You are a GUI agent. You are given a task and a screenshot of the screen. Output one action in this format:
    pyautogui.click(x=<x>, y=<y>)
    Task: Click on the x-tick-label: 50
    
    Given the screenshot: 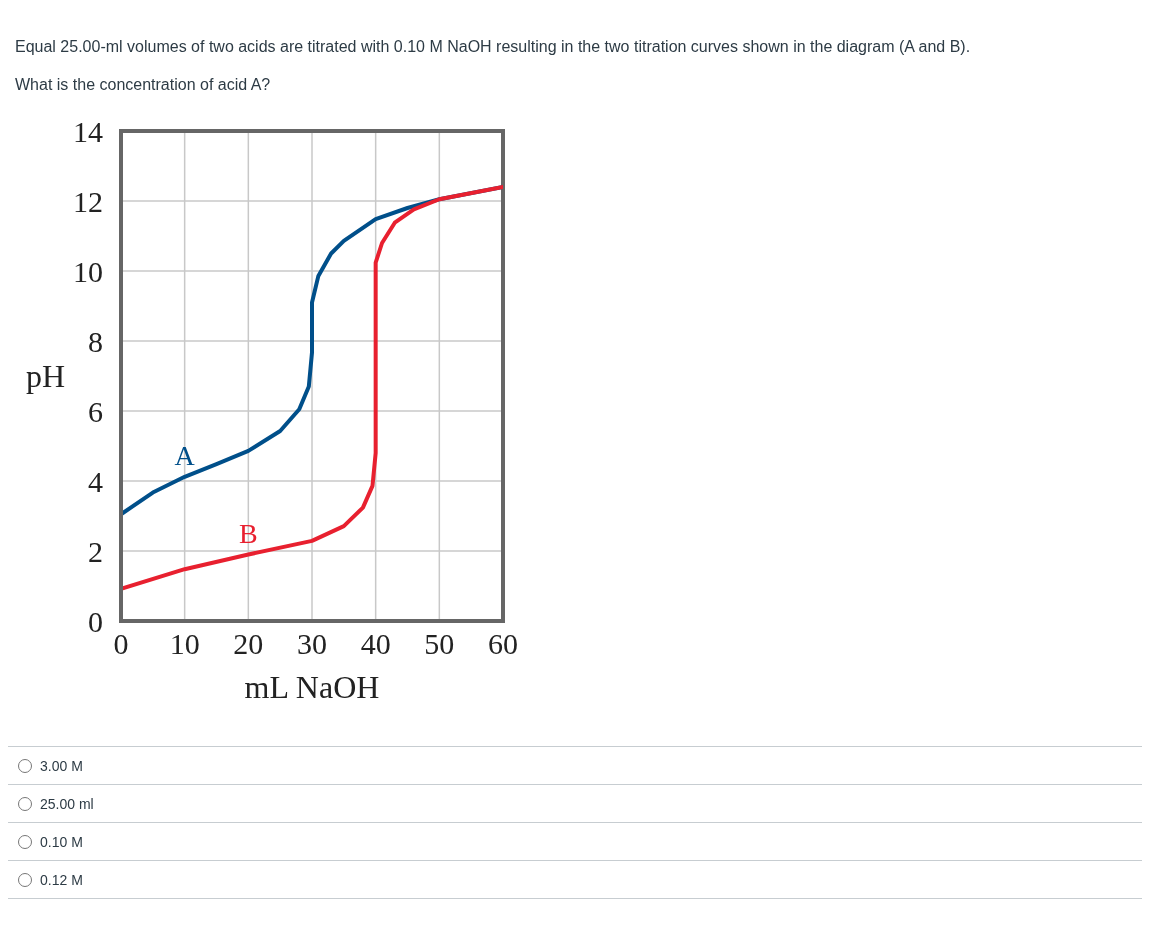 What is the action you would take?
    pyautogui.click(x=439, y=644)
    